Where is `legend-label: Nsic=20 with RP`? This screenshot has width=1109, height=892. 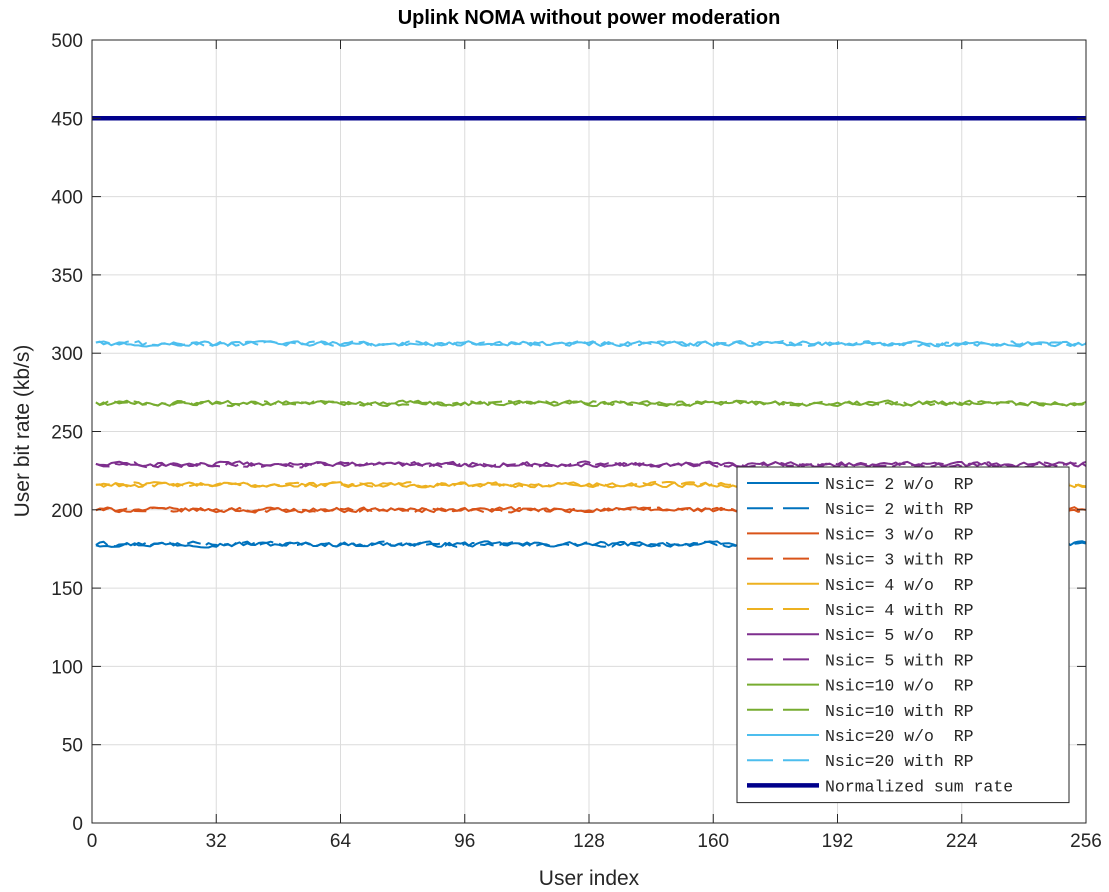 legend-label: Nsic=20 with RP is located at coordinates (899, 761).